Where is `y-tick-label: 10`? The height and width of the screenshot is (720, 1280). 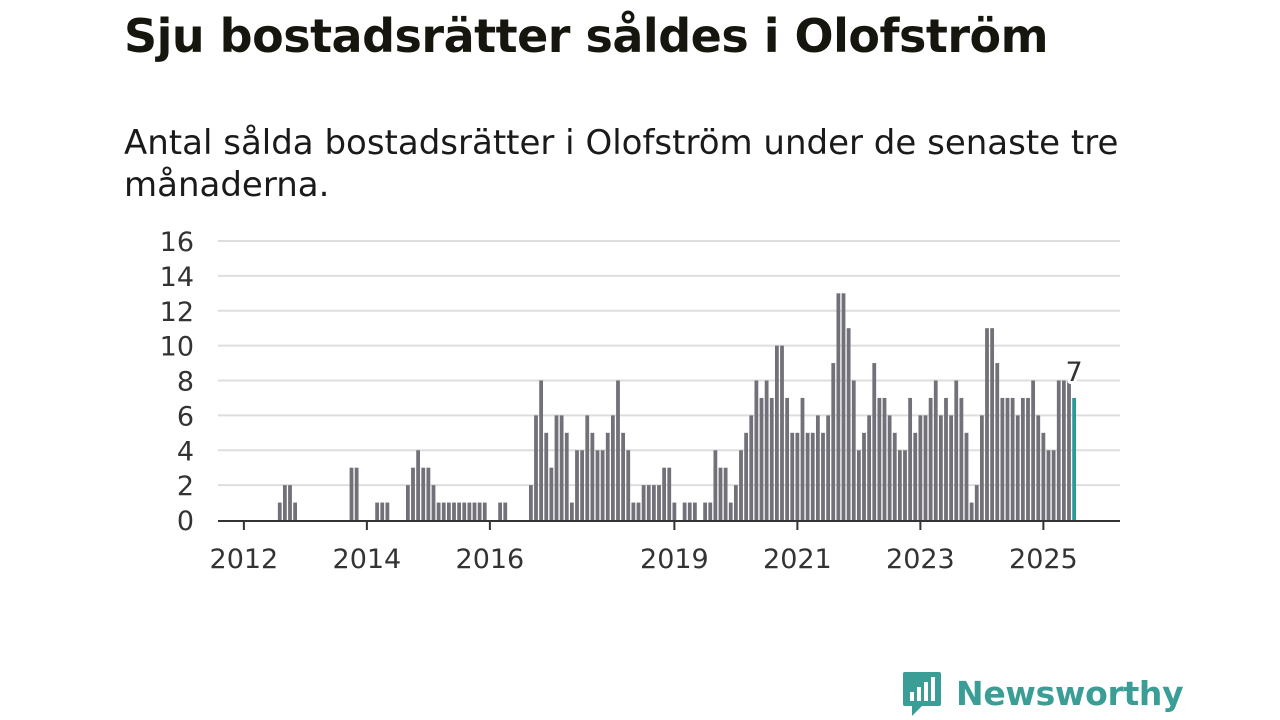
y-tick-label: 10 is located at coordinates (177, 347).